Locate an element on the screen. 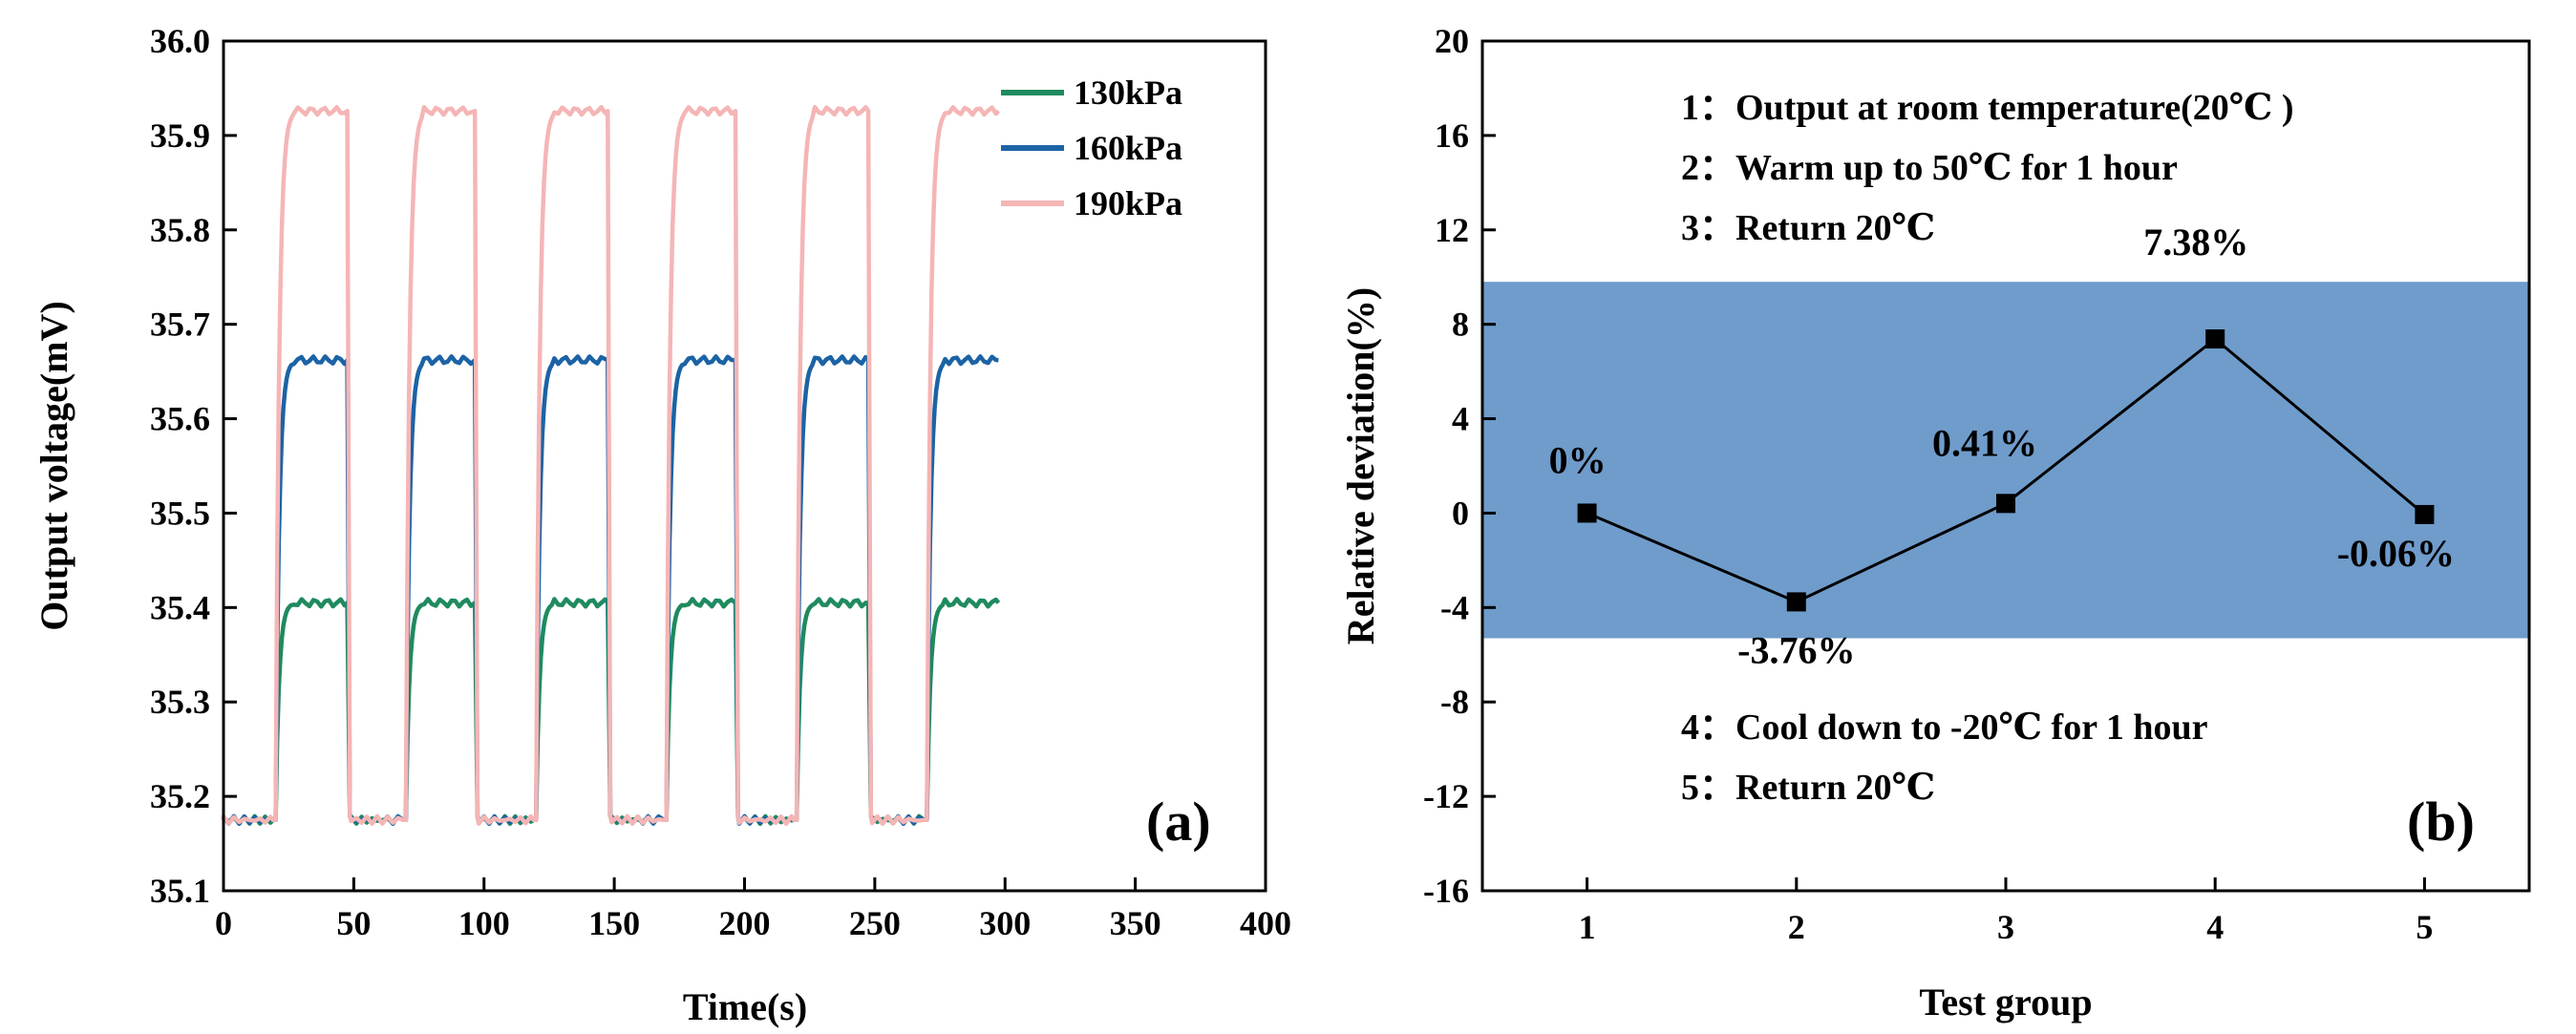 The width and height of the screenshot is (2576, 1034). panel-a-x-tick-label: 250 is located at coordinates (875, 923).